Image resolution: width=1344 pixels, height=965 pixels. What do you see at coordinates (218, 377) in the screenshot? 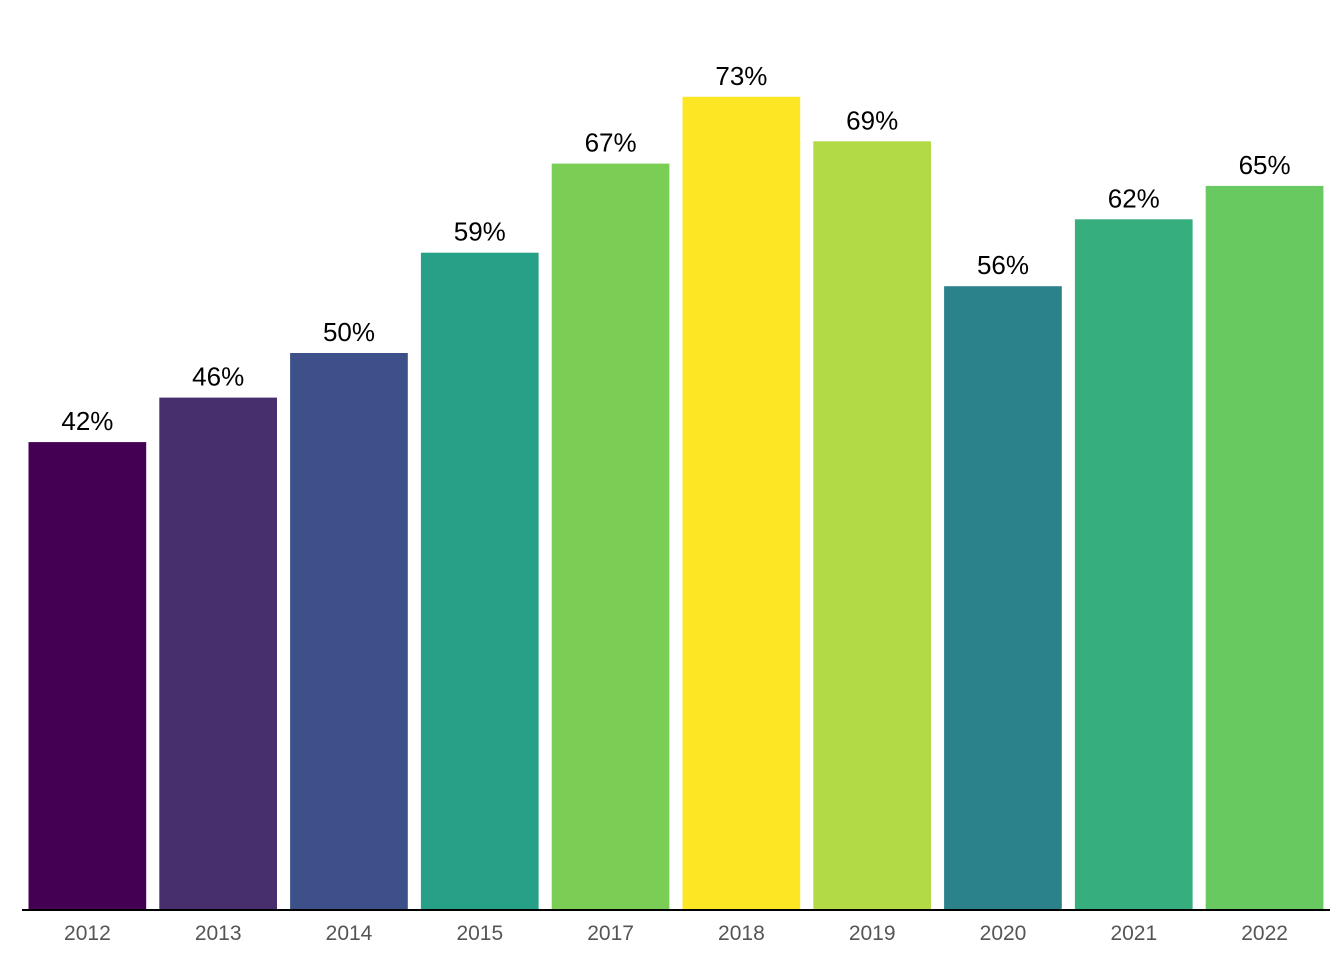
I see `data-label-2013: 46%` at bounding box center [218, 377].